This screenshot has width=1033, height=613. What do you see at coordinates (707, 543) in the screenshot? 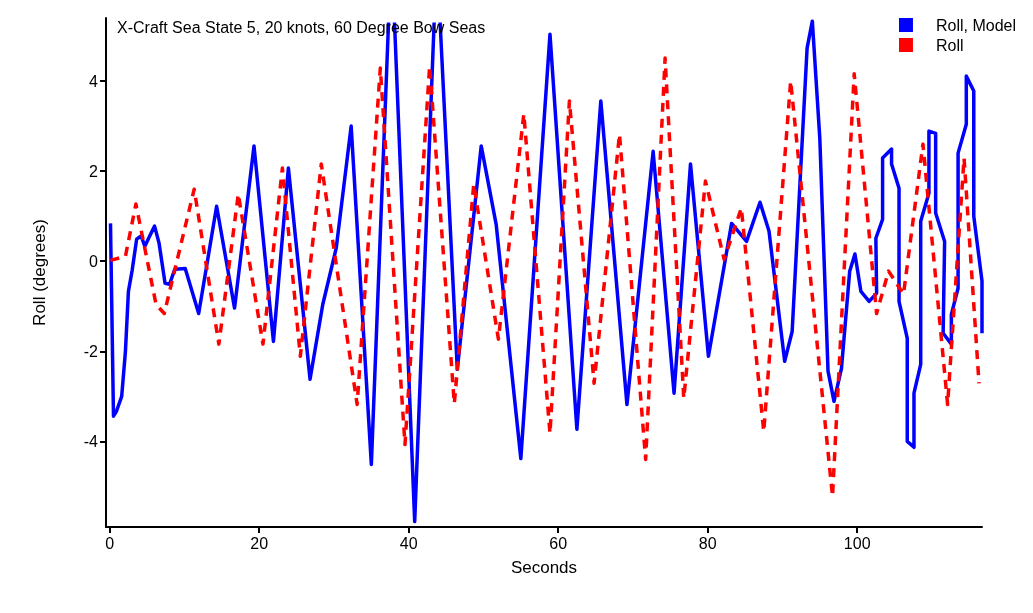
I see `x-tick-label: 80` at bounding box center [707, 543].